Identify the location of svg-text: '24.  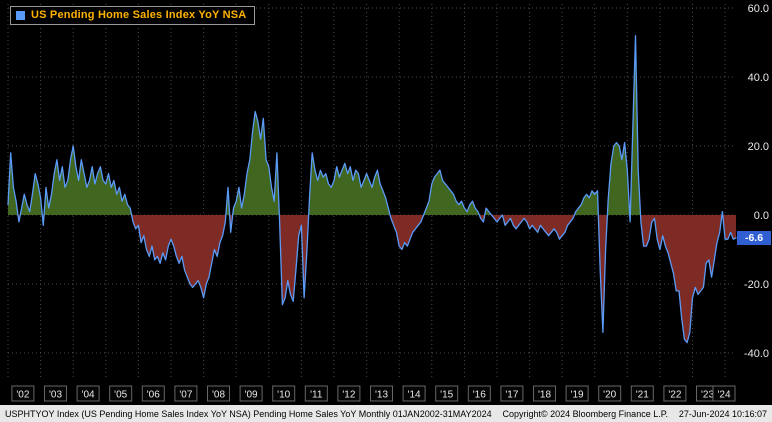
(723, 395).